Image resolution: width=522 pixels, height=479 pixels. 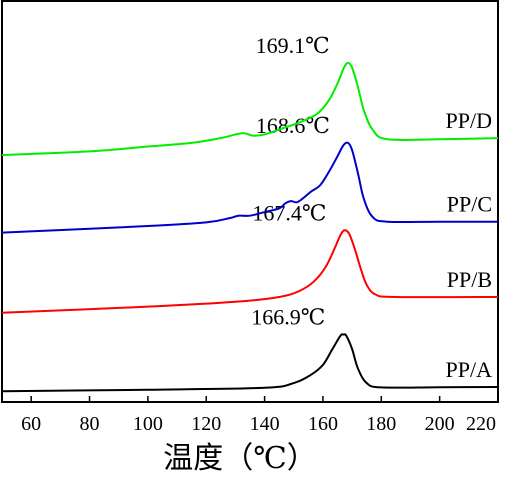 What do you see at coordinates (440, 424) in the screenshot?
I see `x-tick-label: 200` at bounding box center [440, 424].